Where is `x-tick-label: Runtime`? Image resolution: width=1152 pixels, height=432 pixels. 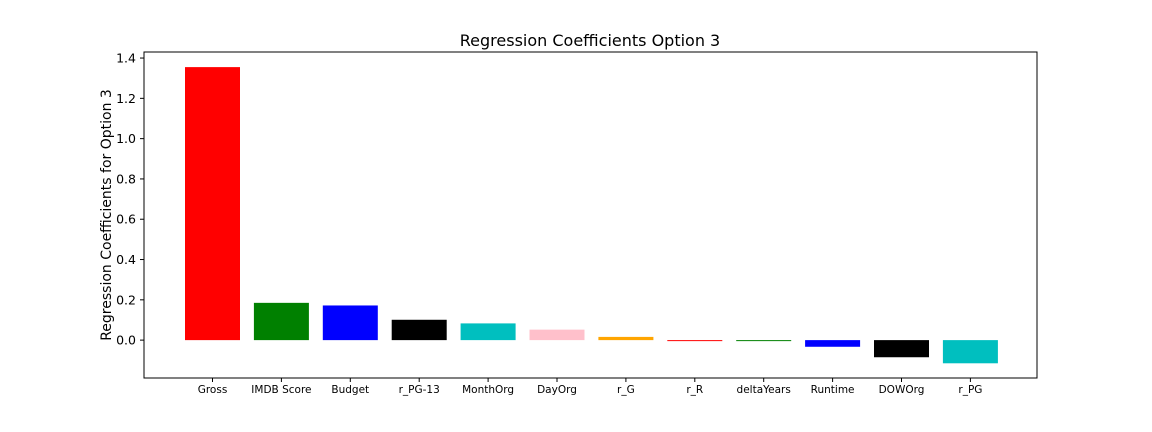
x-tick-label: Runtime is located at coordinates (833, 390).